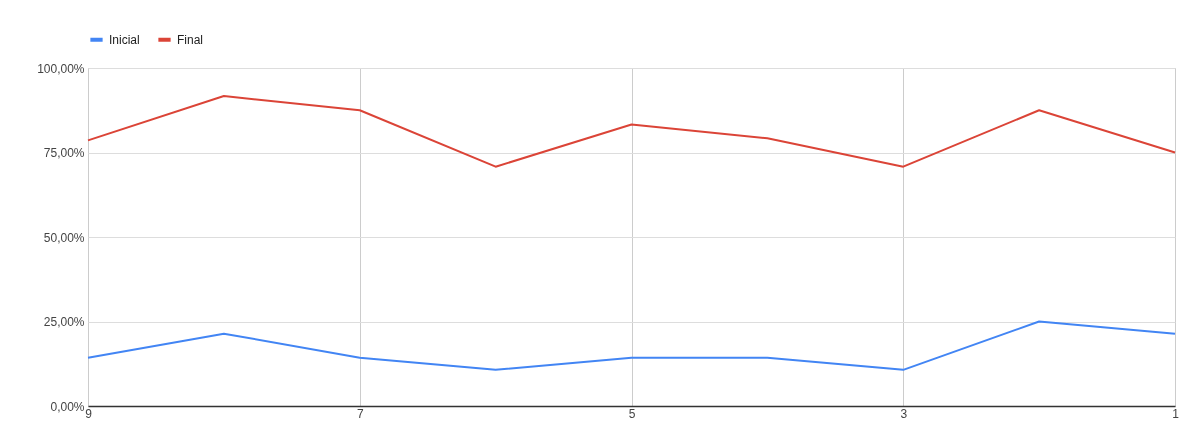 This screenshot has width=1186, height=442. Describe the element at coordinates (632, 413) in the screenshot. I see `x-tick-label: 5` at that location.